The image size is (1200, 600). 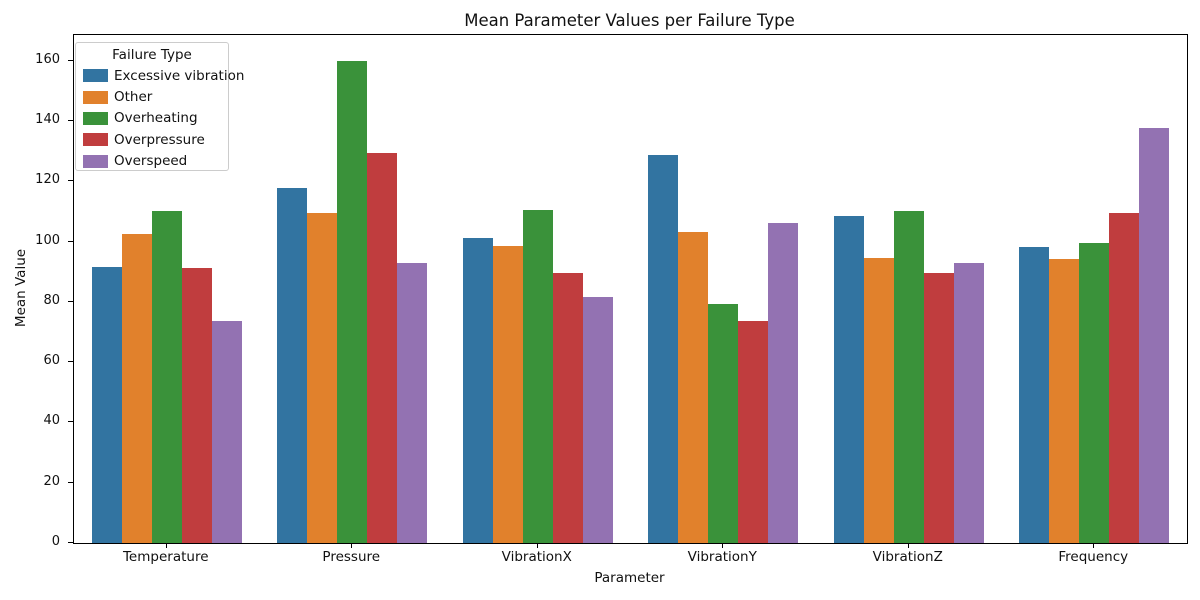 I want to click on bar-temperature-overheating, so click(x=166, y=377).